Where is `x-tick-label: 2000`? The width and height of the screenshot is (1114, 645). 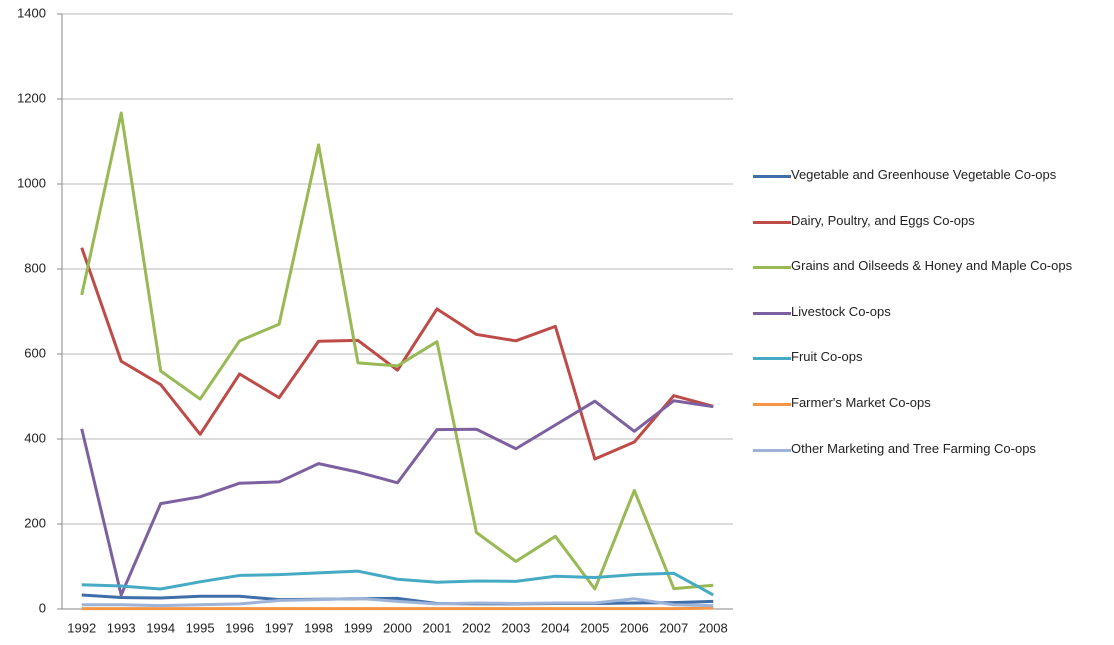
x-tick-label: 2000 is located at coordinates (397, 627).